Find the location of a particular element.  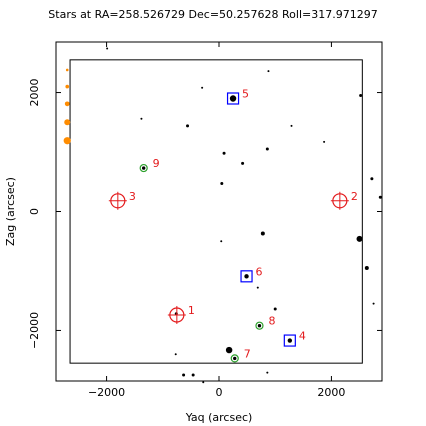

x-axis-label: Yaq (arcsec) is located at coordinates (219, 417).